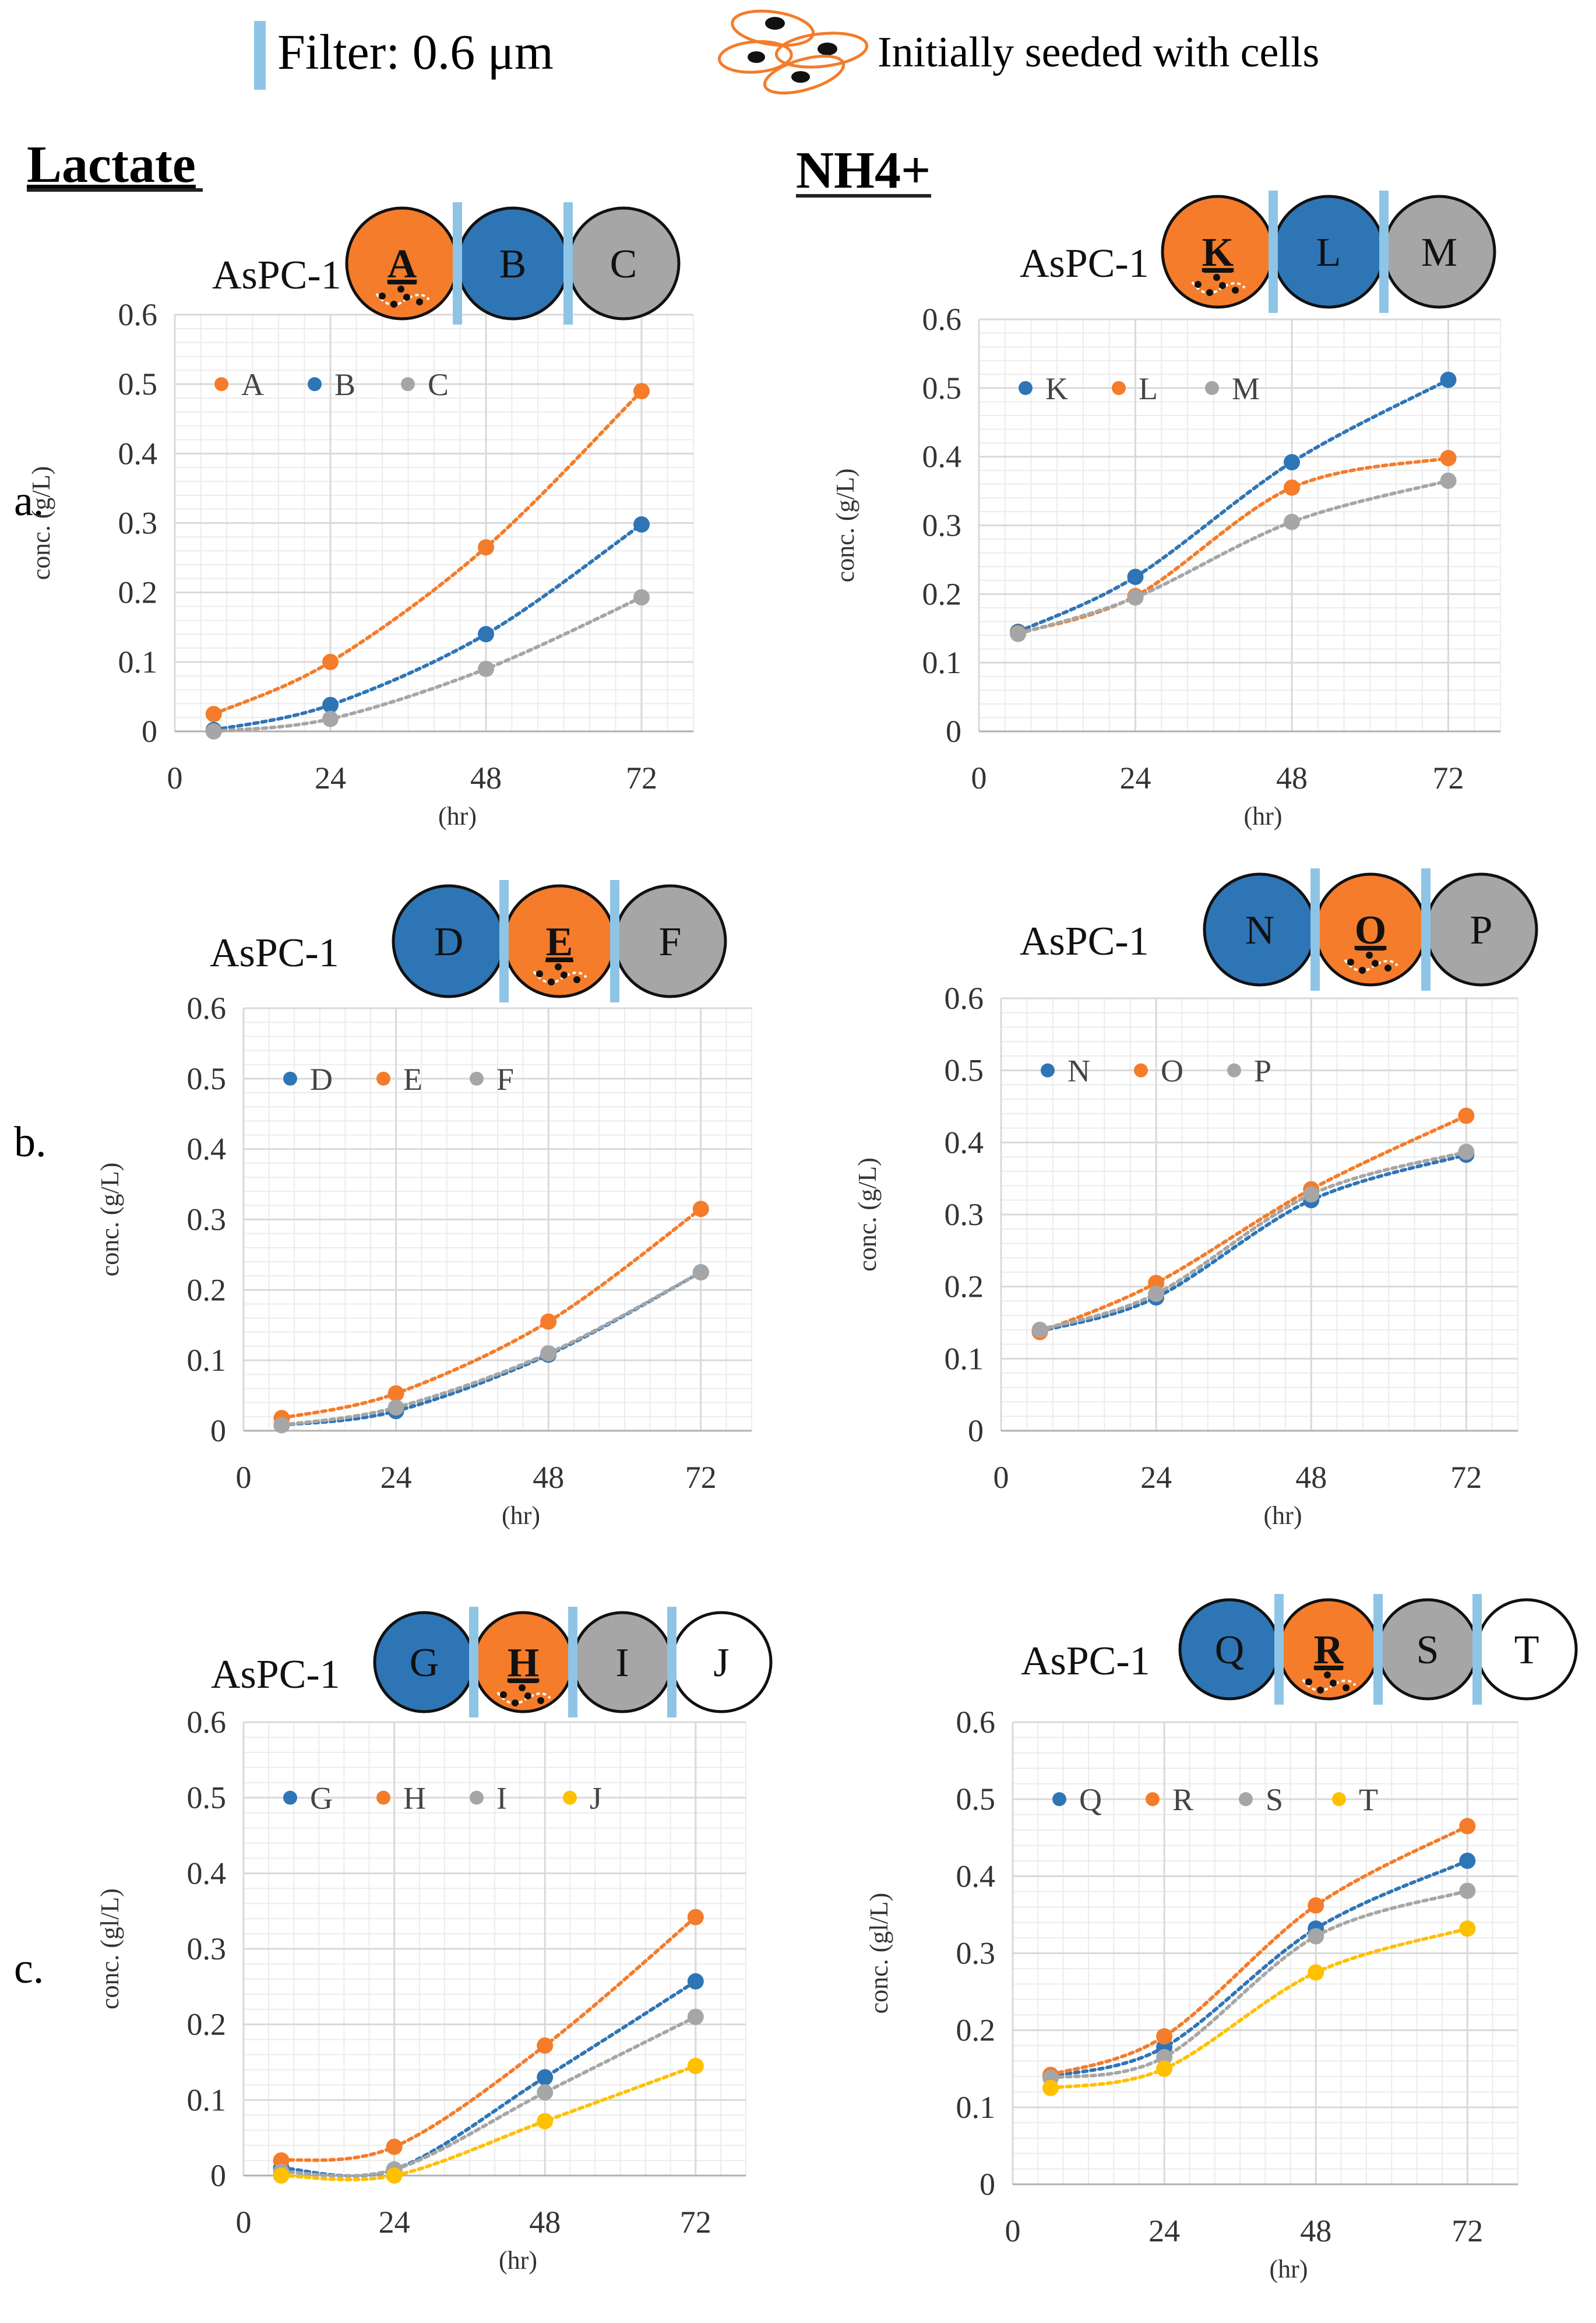  Describe the element at coordinates (413, 1079) in the screenshot. I see `chart-b-lactate-legend-label-E: E` at that location.